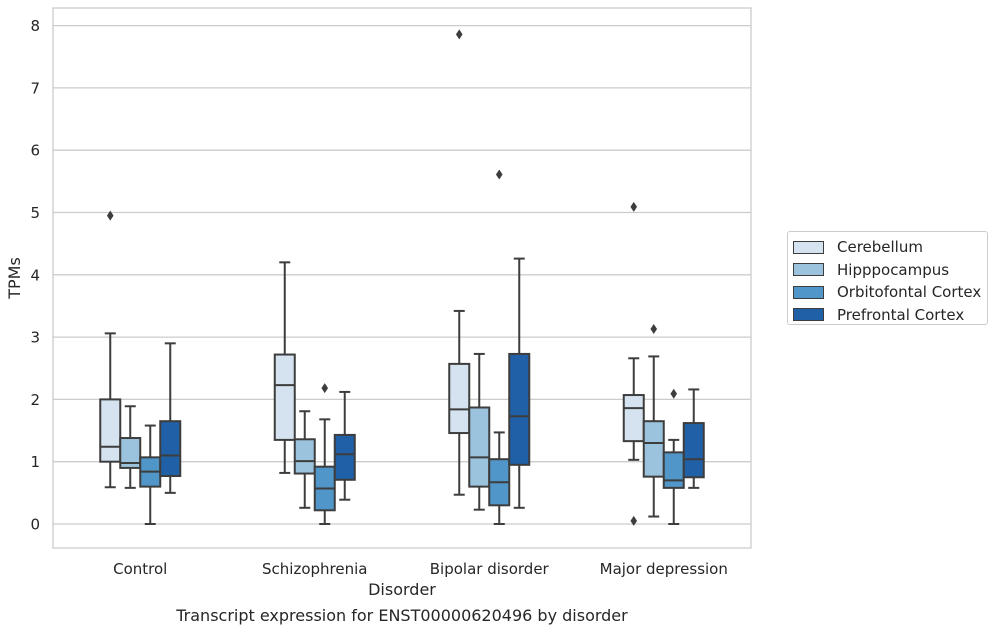 This screenshot has width=999, height=634. I want to click on legend-label: Orbitofontal Cortex, so click(909, 292).